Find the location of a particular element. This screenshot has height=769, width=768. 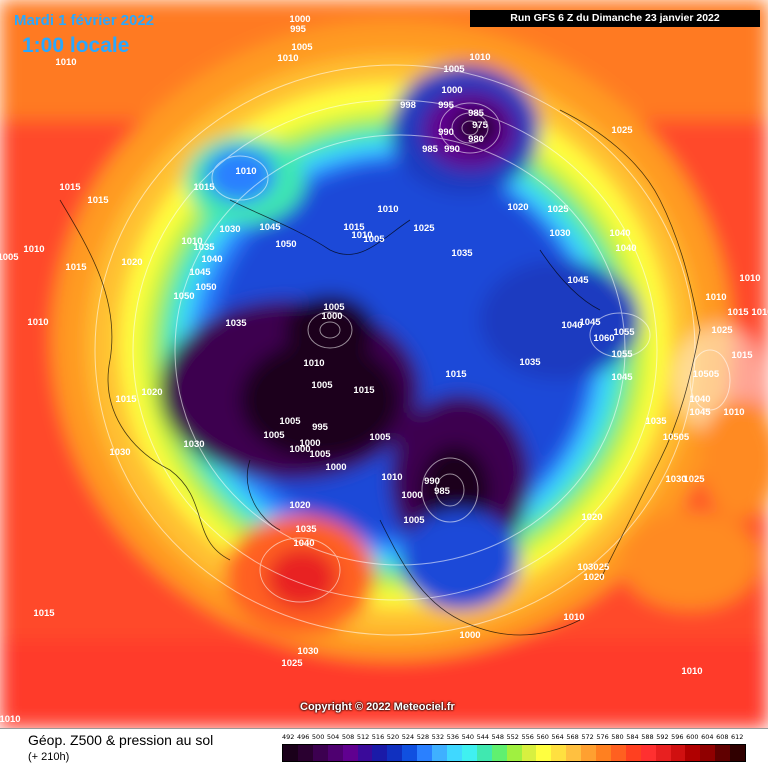

legend-tick-label: 592 is located at coordinates (662, 737).